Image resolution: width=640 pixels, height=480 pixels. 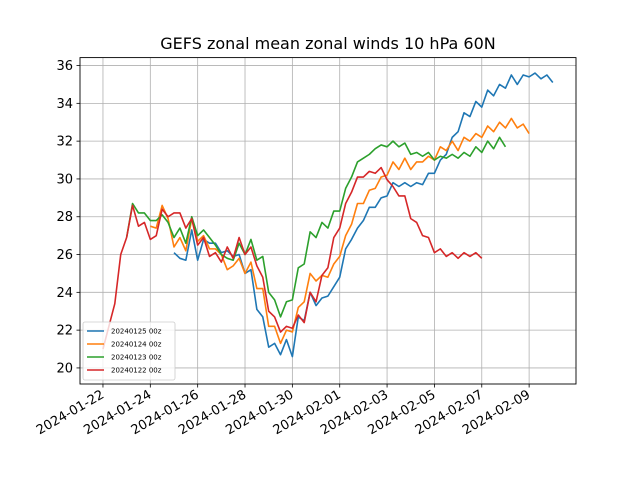 I want to click on y-tick-label: 28, so click(x=64, y=217).